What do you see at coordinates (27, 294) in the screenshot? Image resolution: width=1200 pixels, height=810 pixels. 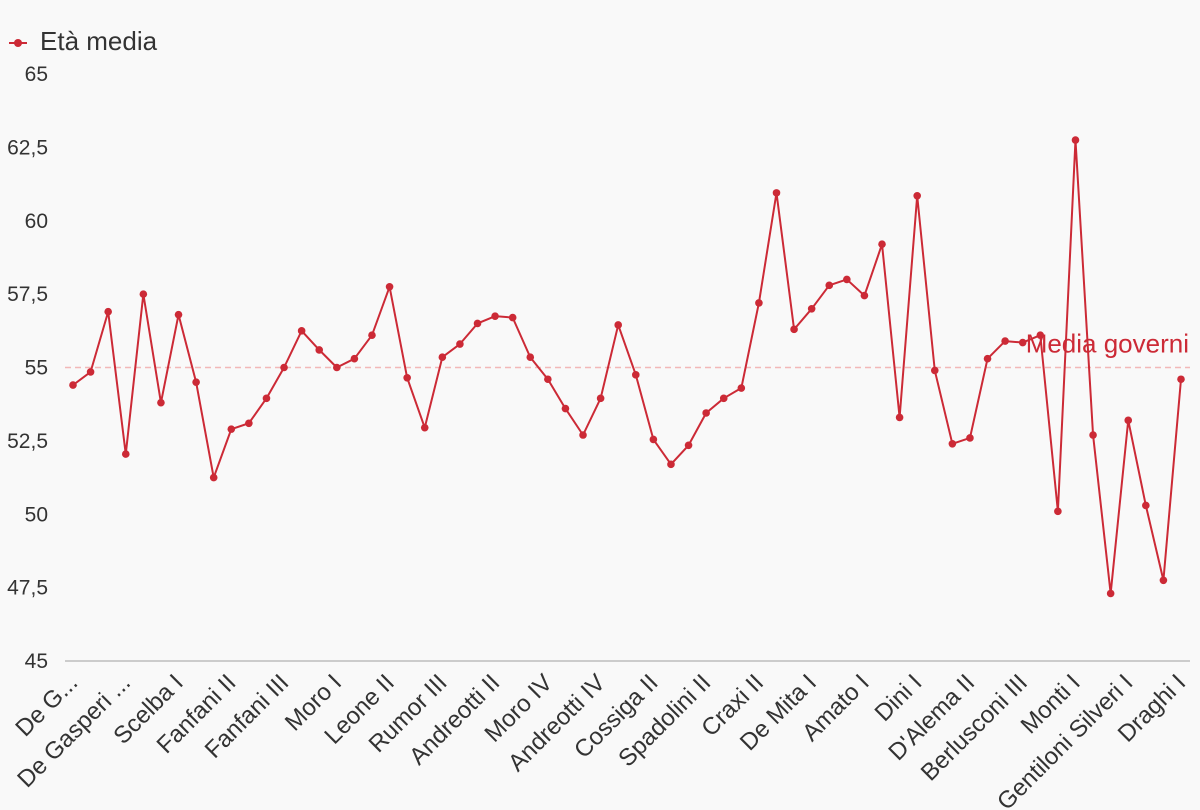 I see `y-tick-label: 57,5` at bounding box center [27, 294].